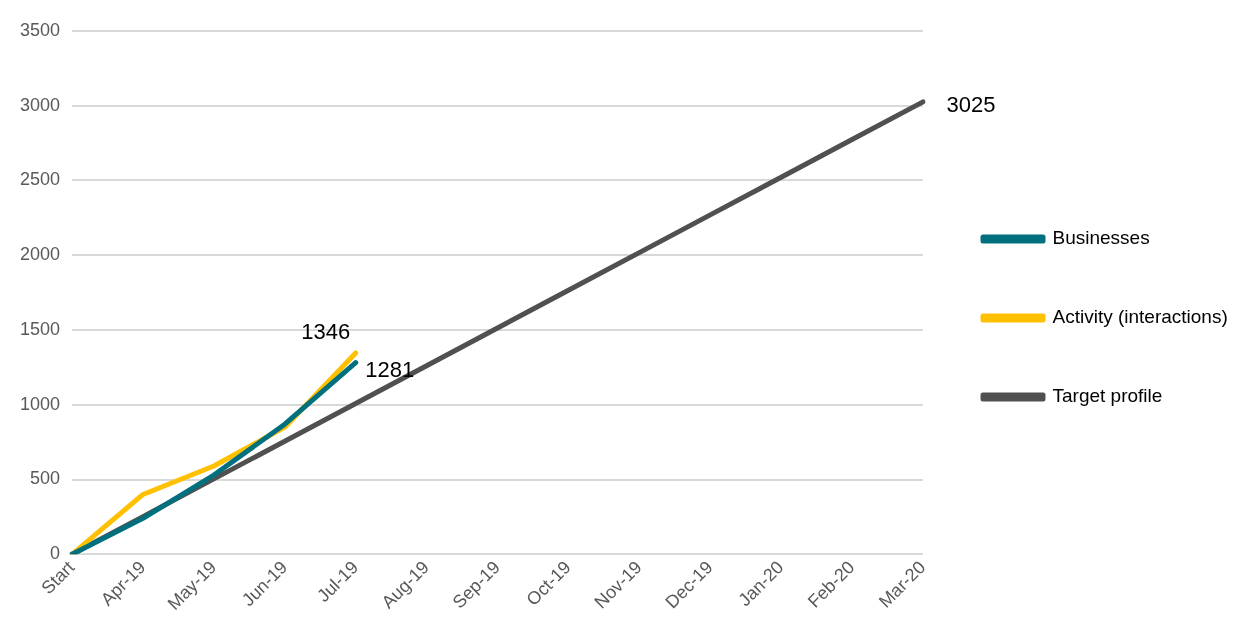  I want to click on y-tick-label: 3000, so click(40, 104).